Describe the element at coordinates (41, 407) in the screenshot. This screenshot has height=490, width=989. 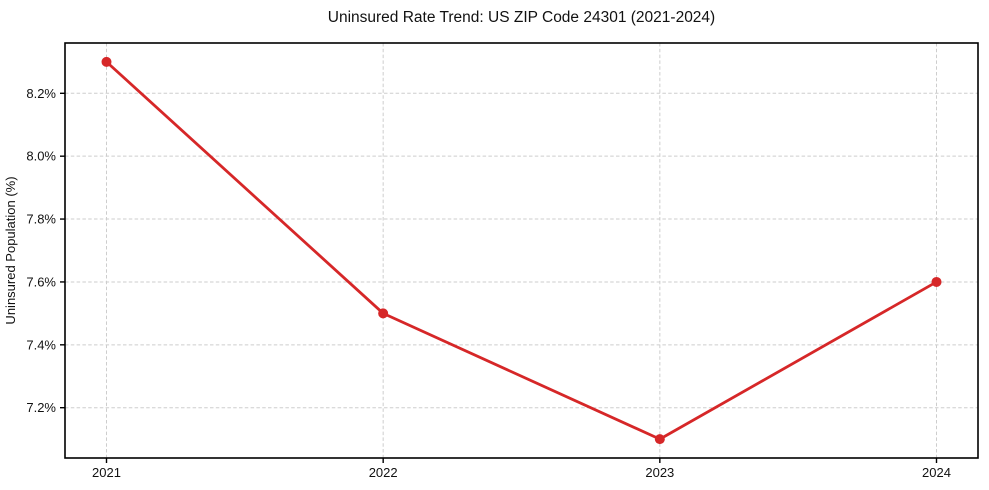
I see `y-tick-label: 7.2%` at that location.